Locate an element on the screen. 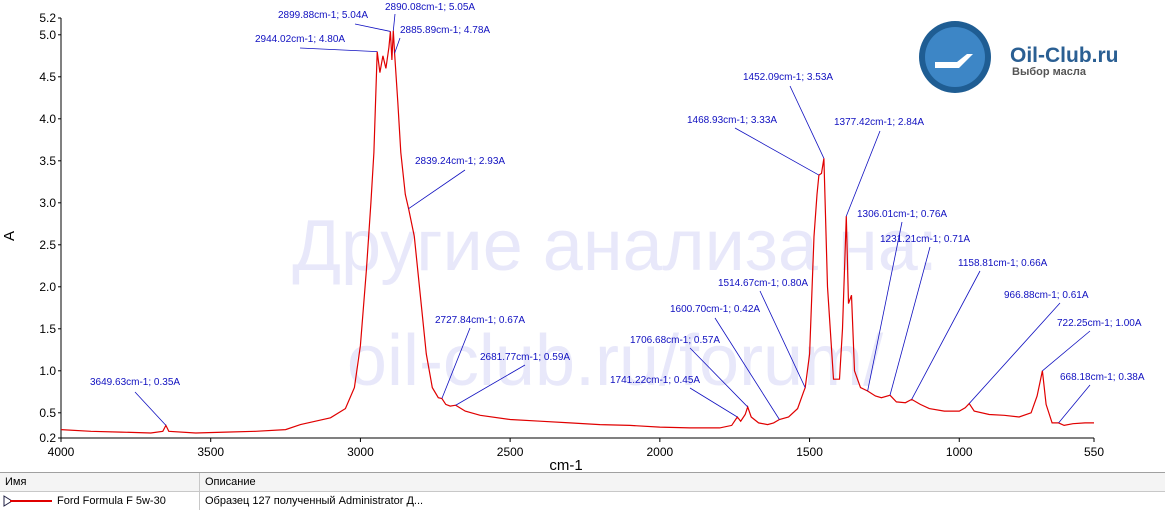 Image resolution: width=1165 pixels, height=512 pixels. table-header: Имя Описание is located at coordinates (582, 482).